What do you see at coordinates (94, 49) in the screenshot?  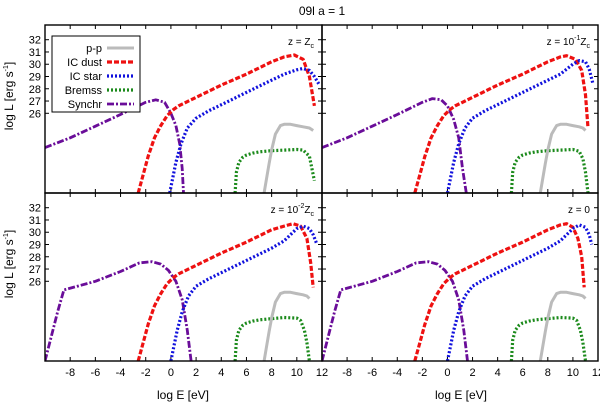 I see `legend-label: p-p` at bounding box center [94, 49].